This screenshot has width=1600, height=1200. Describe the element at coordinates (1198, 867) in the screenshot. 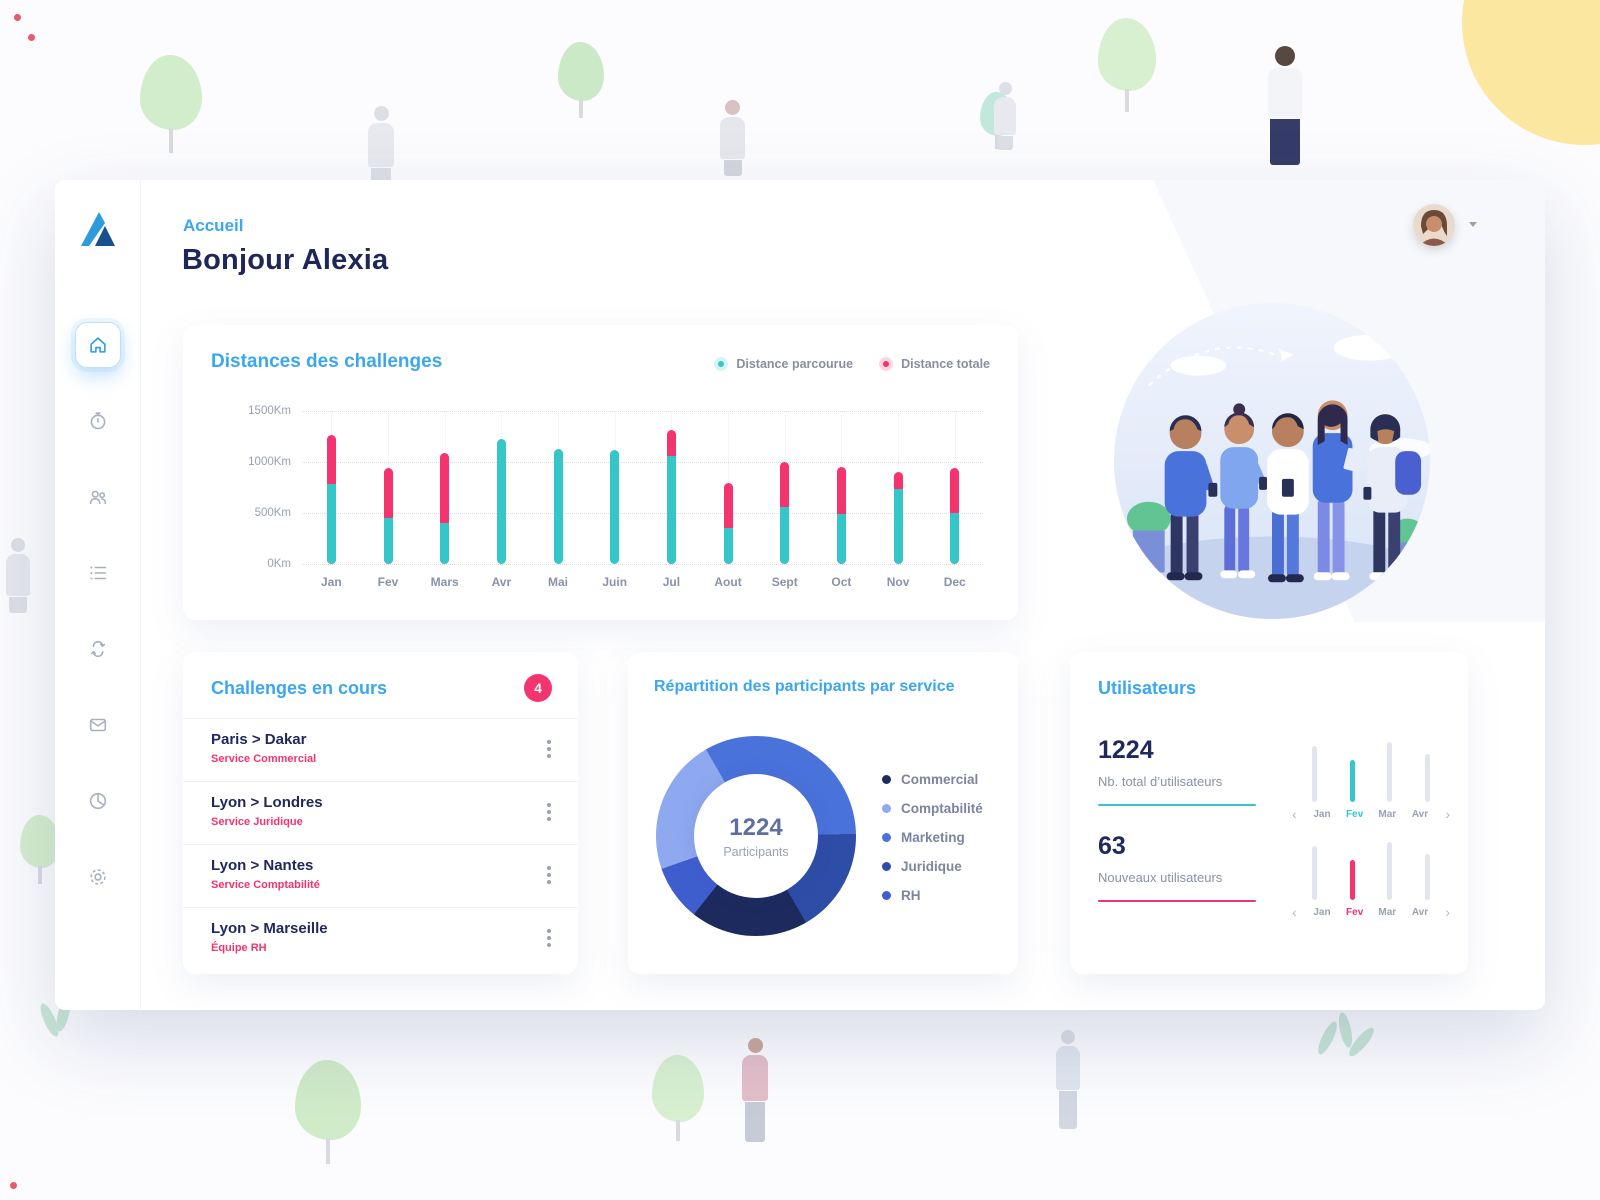

I see `new-users-stat: 63 Nouveaux utilisateurs` at that location.